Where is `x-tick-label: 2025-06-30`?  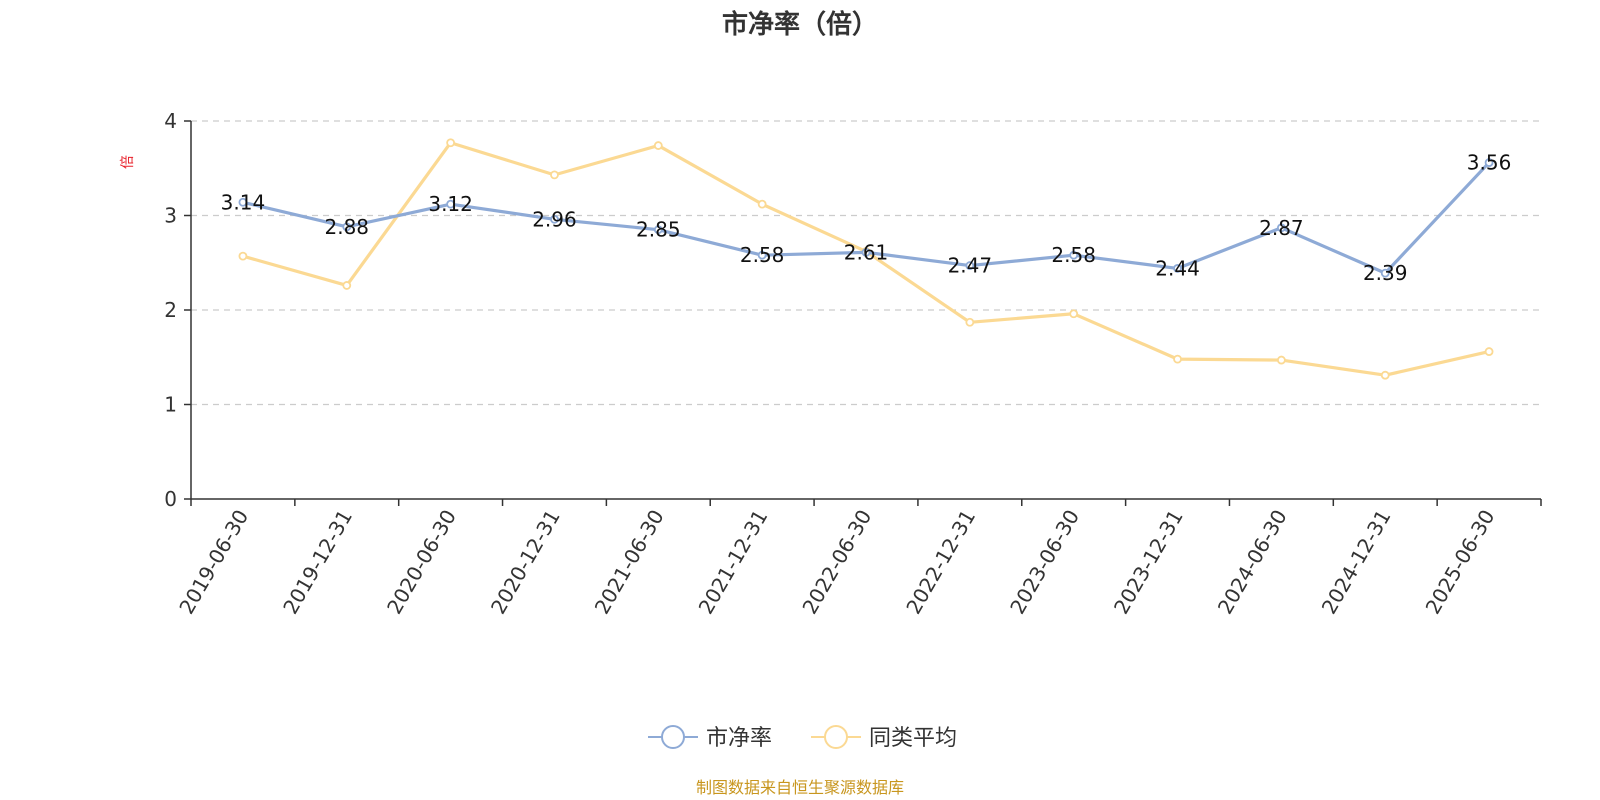
x-tick-label: 2025-06-30 is located at coordinates (1460, 562).